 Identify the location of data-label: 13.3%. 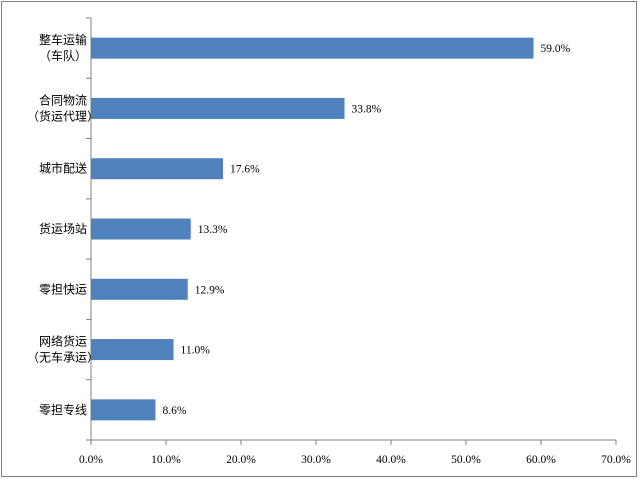
(213, 230).